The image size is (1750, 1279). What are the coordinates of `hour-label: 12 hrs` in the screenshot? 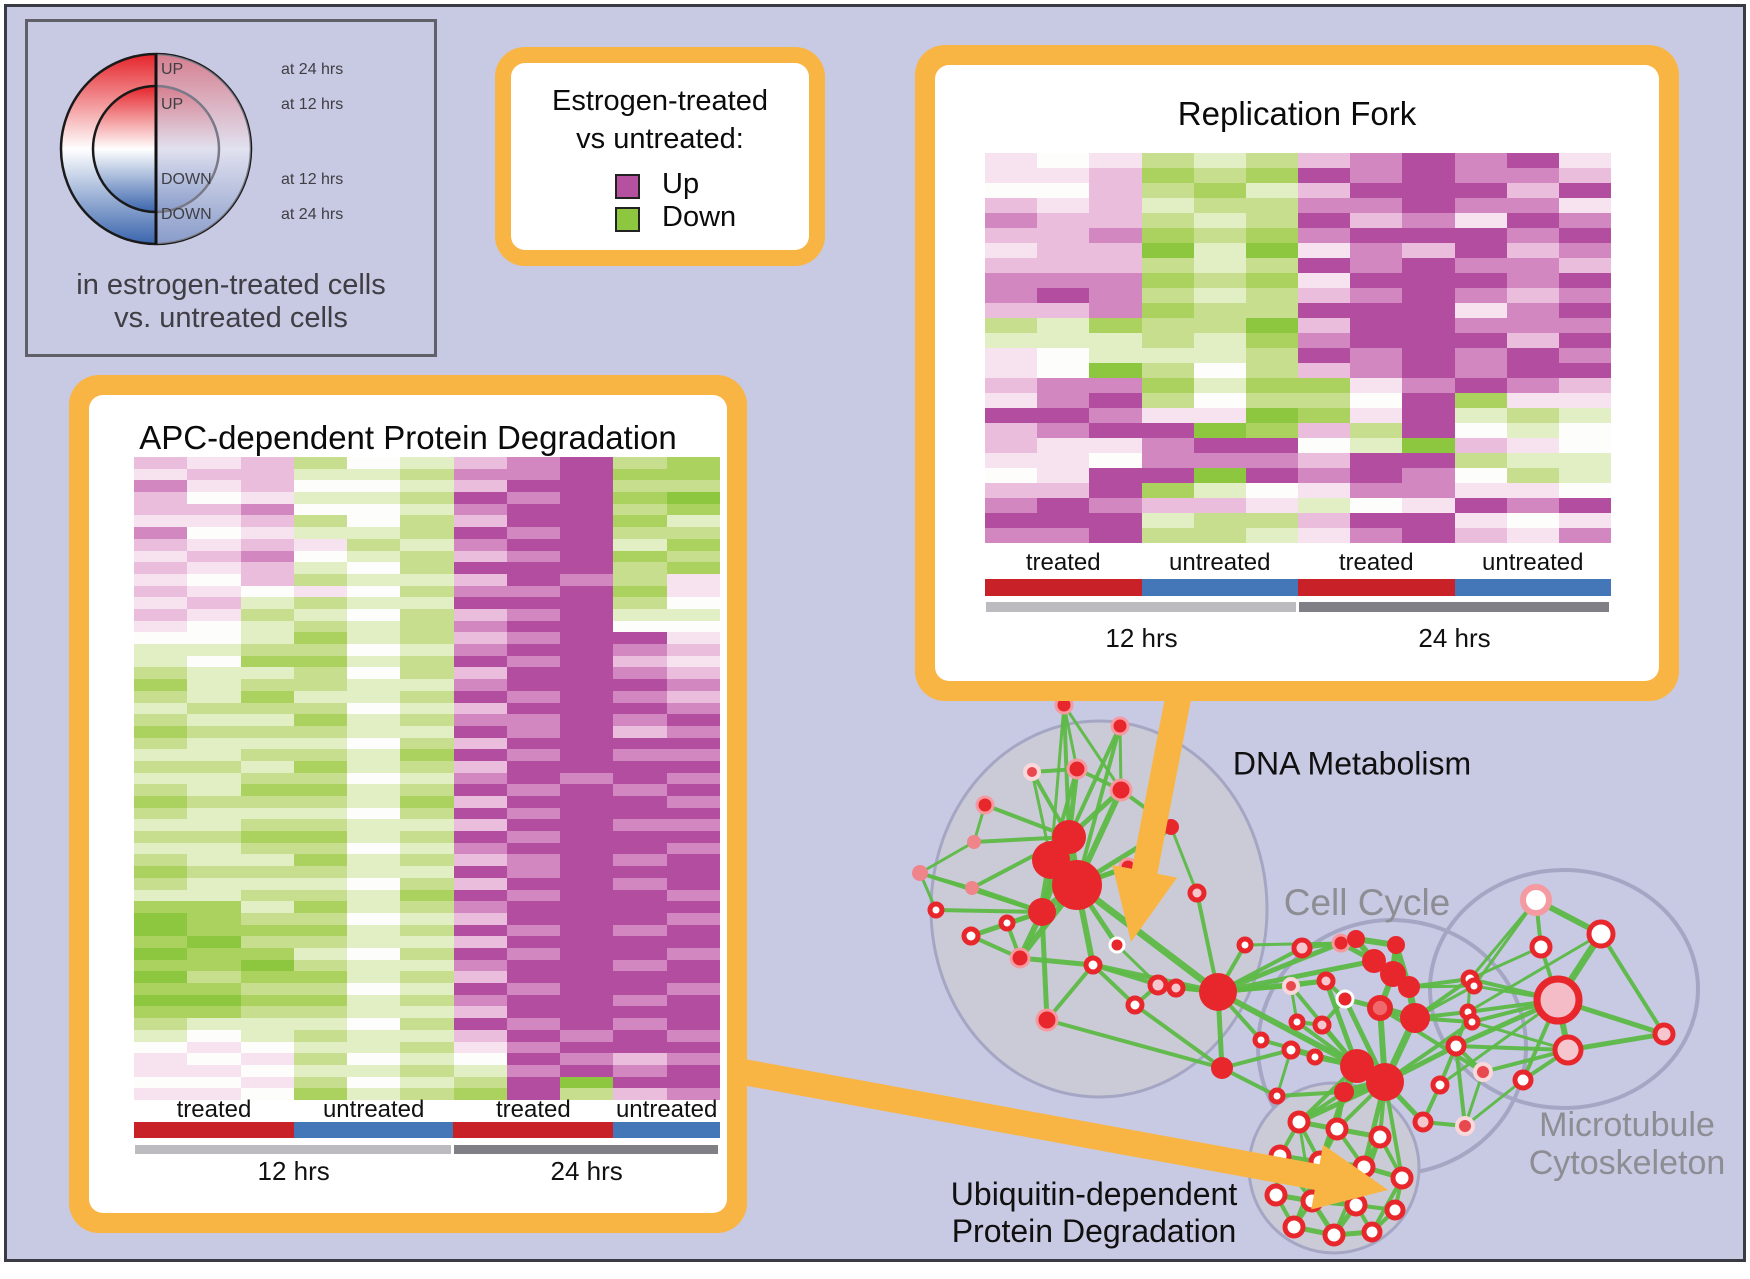 It's located at (293, 1171).